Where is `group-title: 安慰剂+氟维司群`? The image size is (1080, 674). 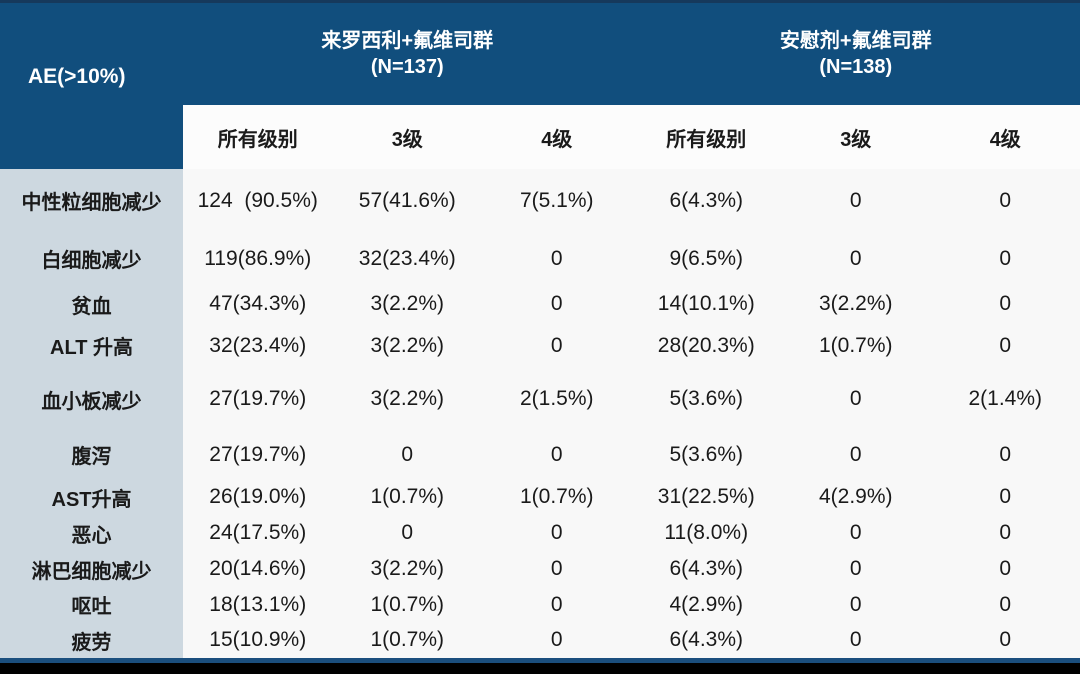 group-title: 安慰剂+氟维司群 is located at coordinates (855, 41).